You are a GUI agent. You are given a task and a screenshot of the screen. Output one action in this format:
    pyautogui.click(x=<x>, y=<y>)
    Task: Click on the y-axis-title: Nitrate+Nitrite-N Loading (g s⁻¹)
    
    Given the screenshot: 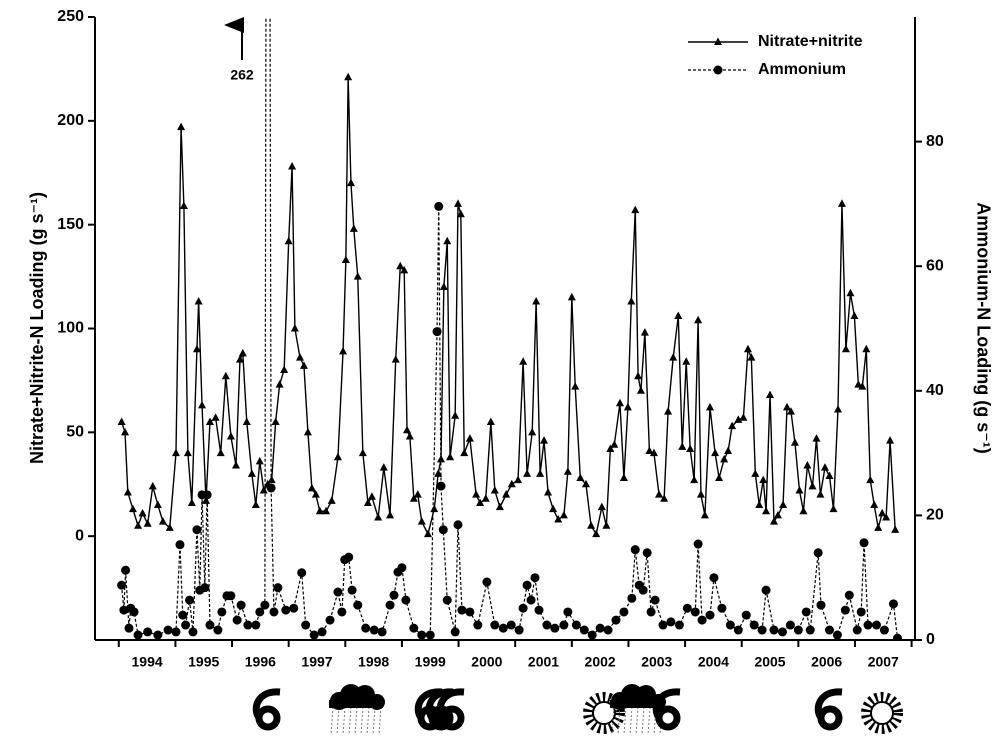 What is the action you would take?
    pyautogui.click(x=37, y=328)
    